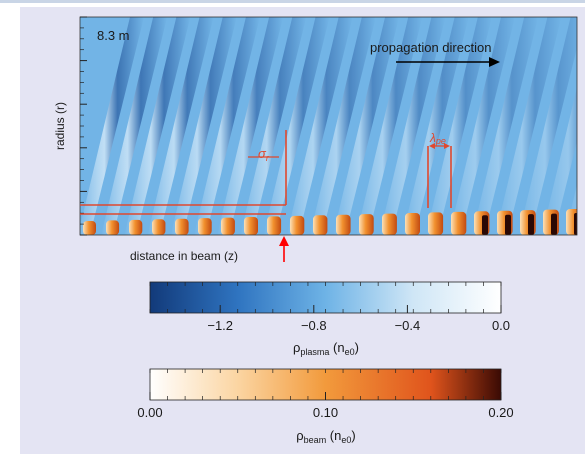 Image resolution: width=585 pixels, height=454 pixels. What do you see at coordinates (325, 394) in the screenshot?
I see `beam-colorbar-ticks: 0.00 0.10 0.20` at bounding box center [325, 394].